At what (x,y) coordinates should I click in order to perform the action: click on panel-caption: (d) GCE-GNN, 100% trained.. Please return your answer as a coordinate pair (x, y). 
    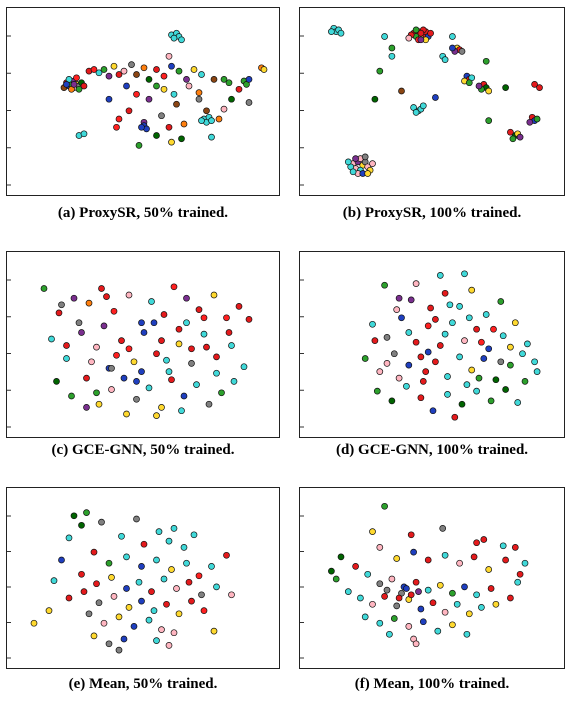
    Looking at the image, I should click on (432, 450).